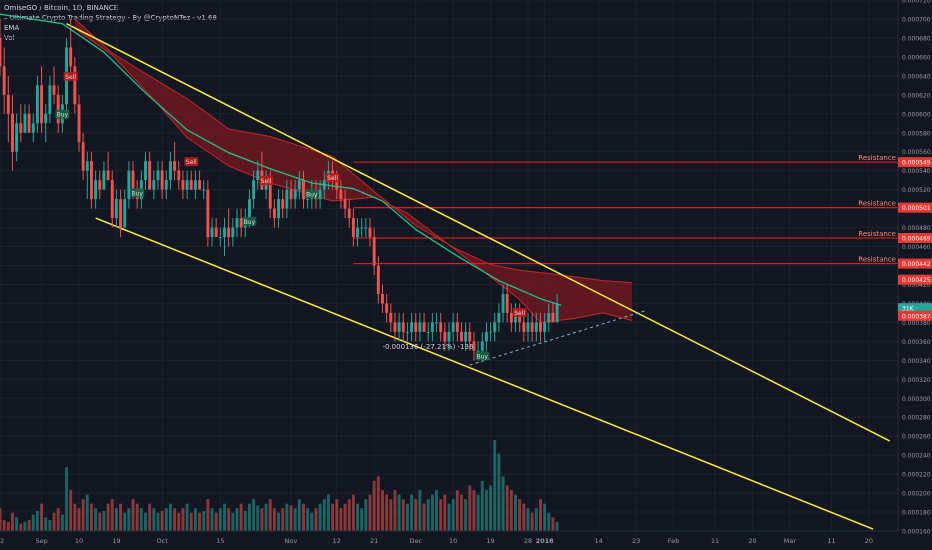 This screenshot has height=550, width=932. I want to click on buy-signal: Buy, so click(249, 221).